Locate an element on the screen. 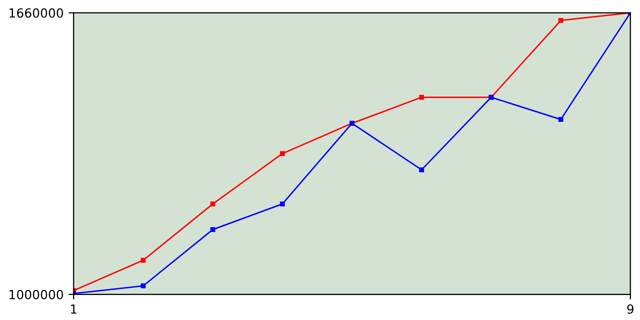 This screenshot has height=320, width=640. y-tick-label: 1660000 is located at coordinates (37, 13).